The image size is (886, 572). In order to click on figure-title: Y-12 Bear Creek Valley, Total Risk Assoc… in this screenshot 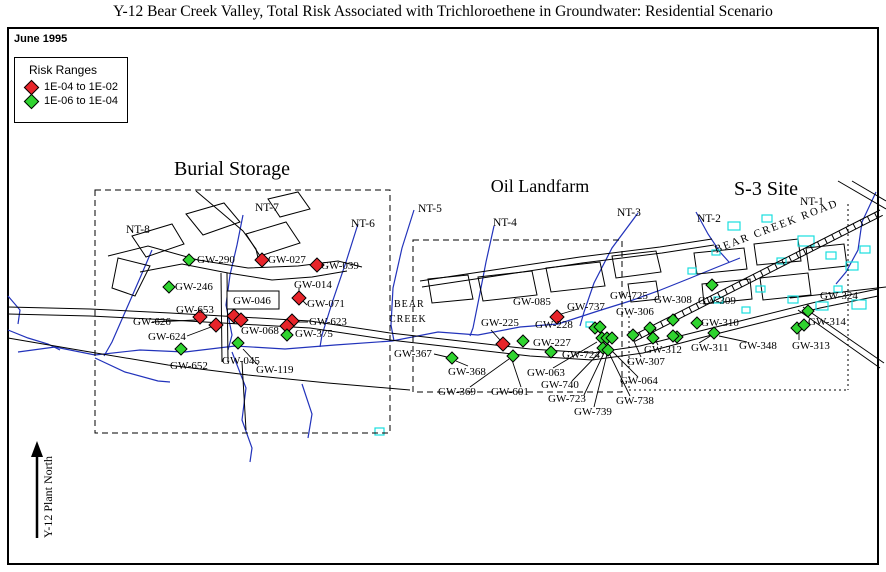, I will do `click(443, 11)`.